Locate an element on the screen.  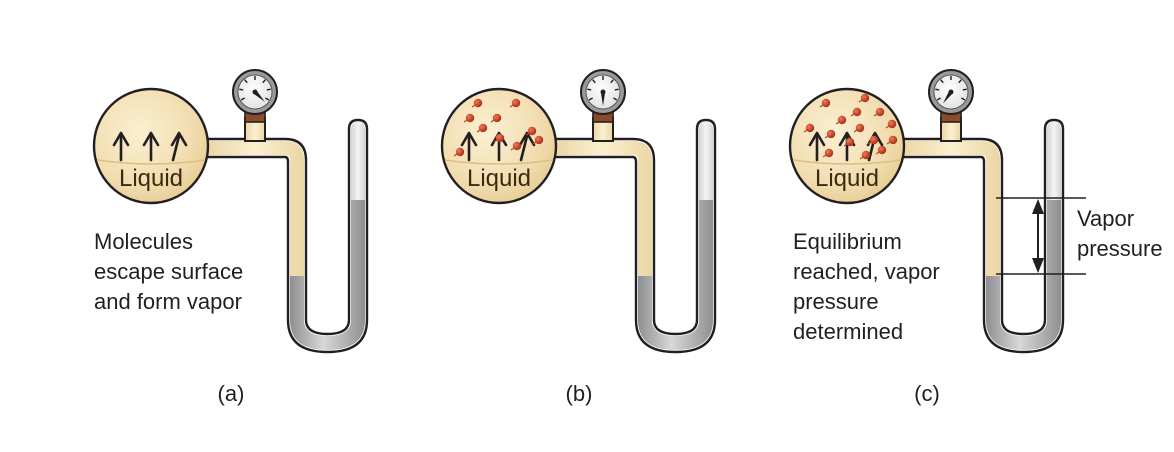
panel-label-a: (a) is located at coordinates (231, 393).